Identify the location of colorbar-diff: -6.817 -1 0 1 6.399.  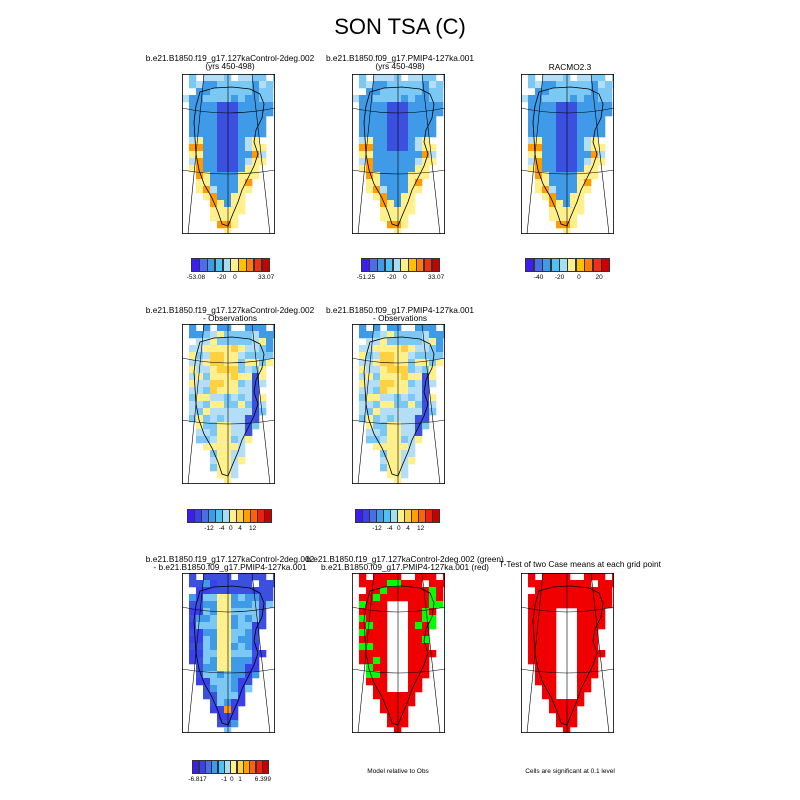
(229, 774).